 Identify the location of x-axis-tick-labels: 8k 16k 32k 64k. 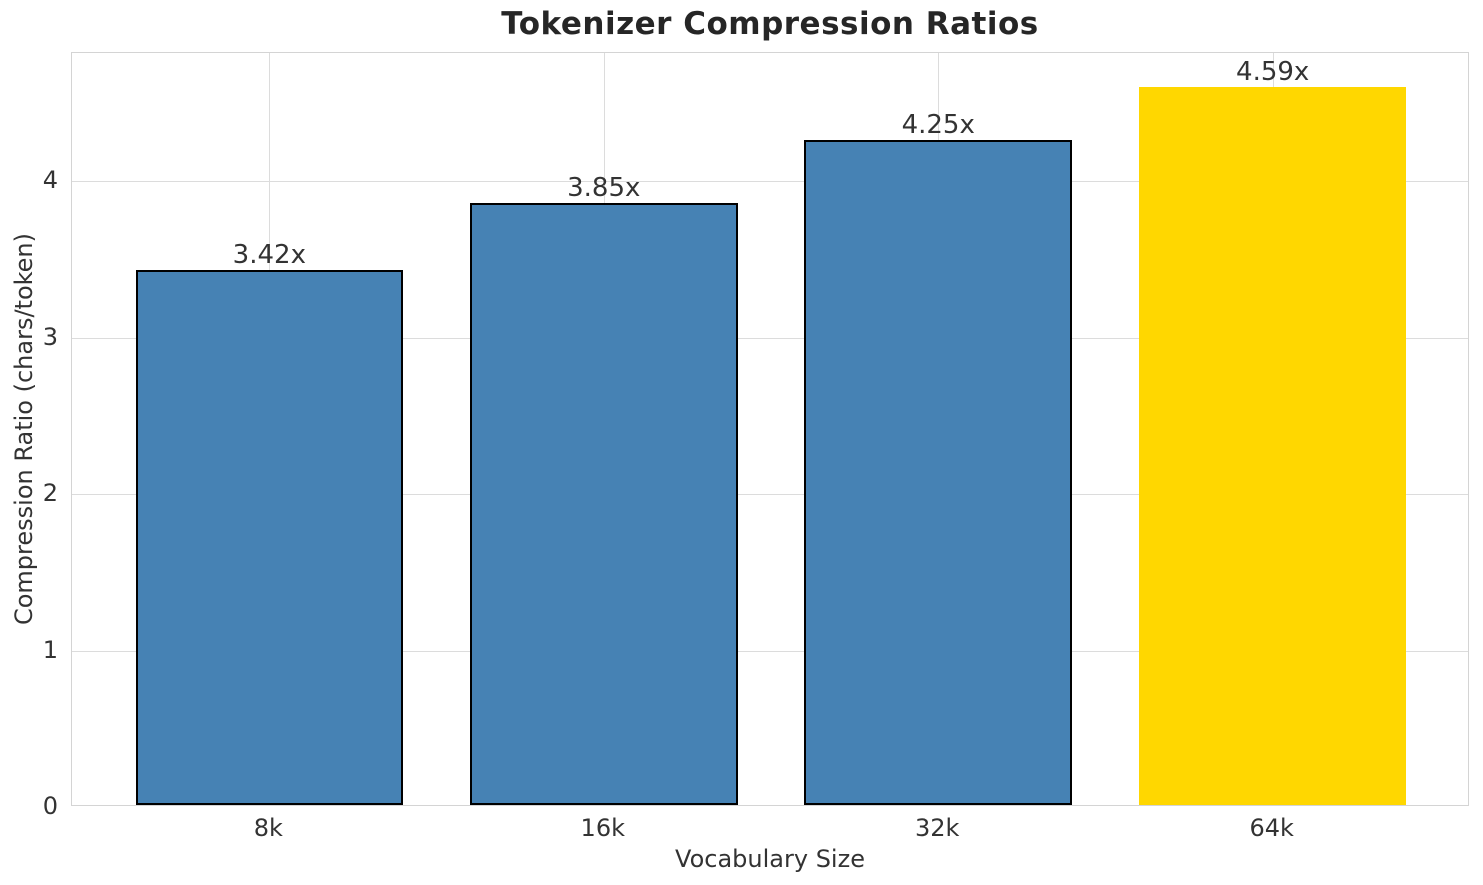
(770, 828).